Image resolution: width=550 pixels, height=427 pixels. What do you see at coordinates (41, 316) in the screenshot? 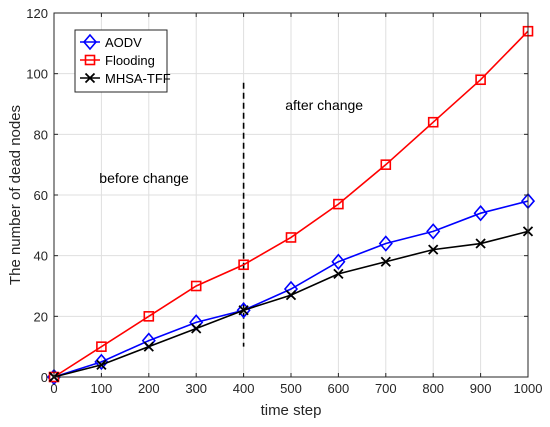
I see `y-tick-label: 20` at bounding box center [41, 316].